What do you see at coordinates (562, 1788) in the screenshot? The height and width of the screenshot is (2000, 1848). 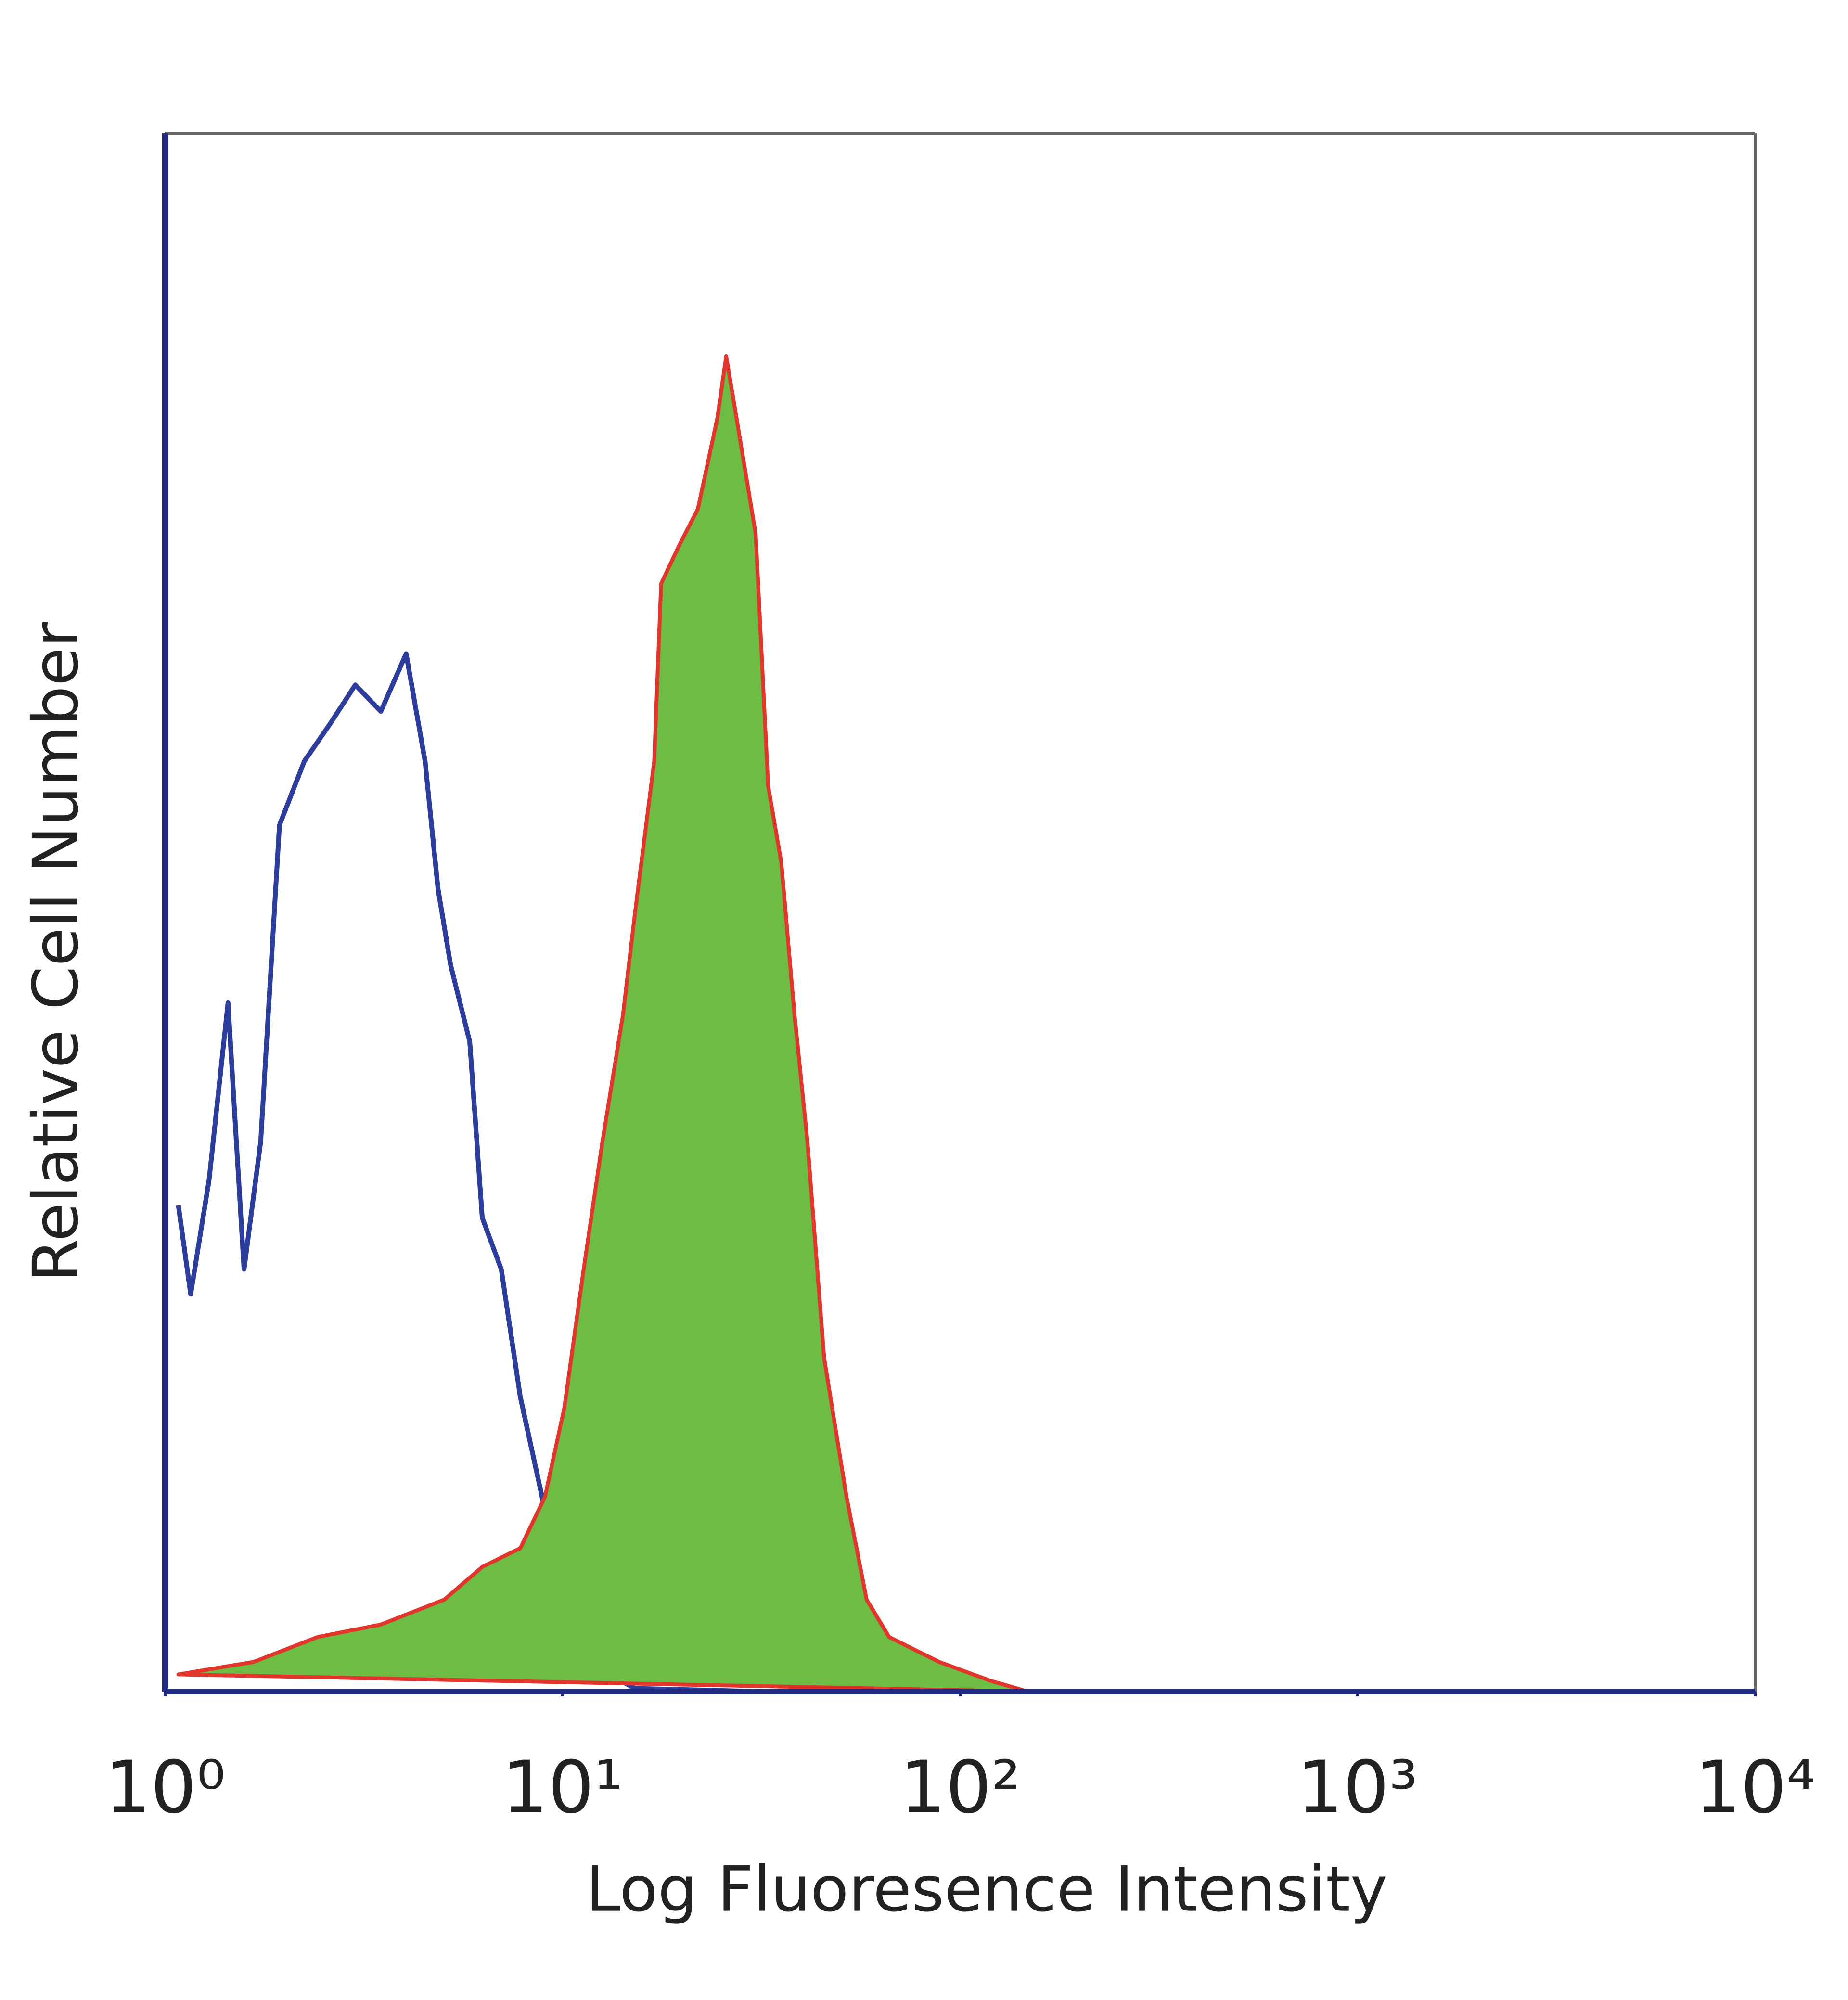 I see `x-tick-label: 10¹` at bounding box center [562, 1788].